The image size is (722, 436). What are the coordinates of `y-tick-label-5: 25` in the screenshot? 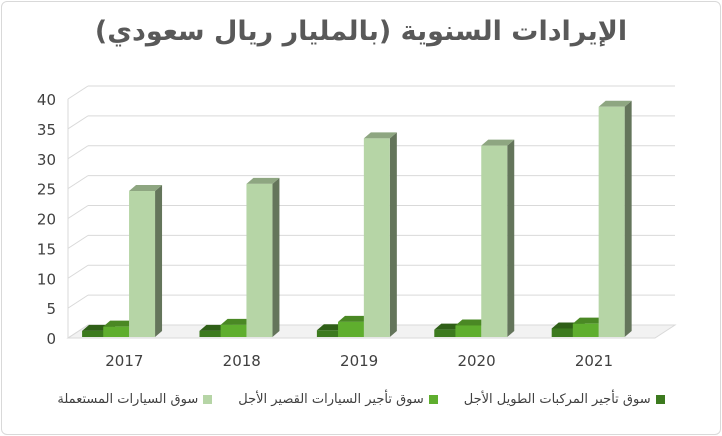 It's located at (46, 190).